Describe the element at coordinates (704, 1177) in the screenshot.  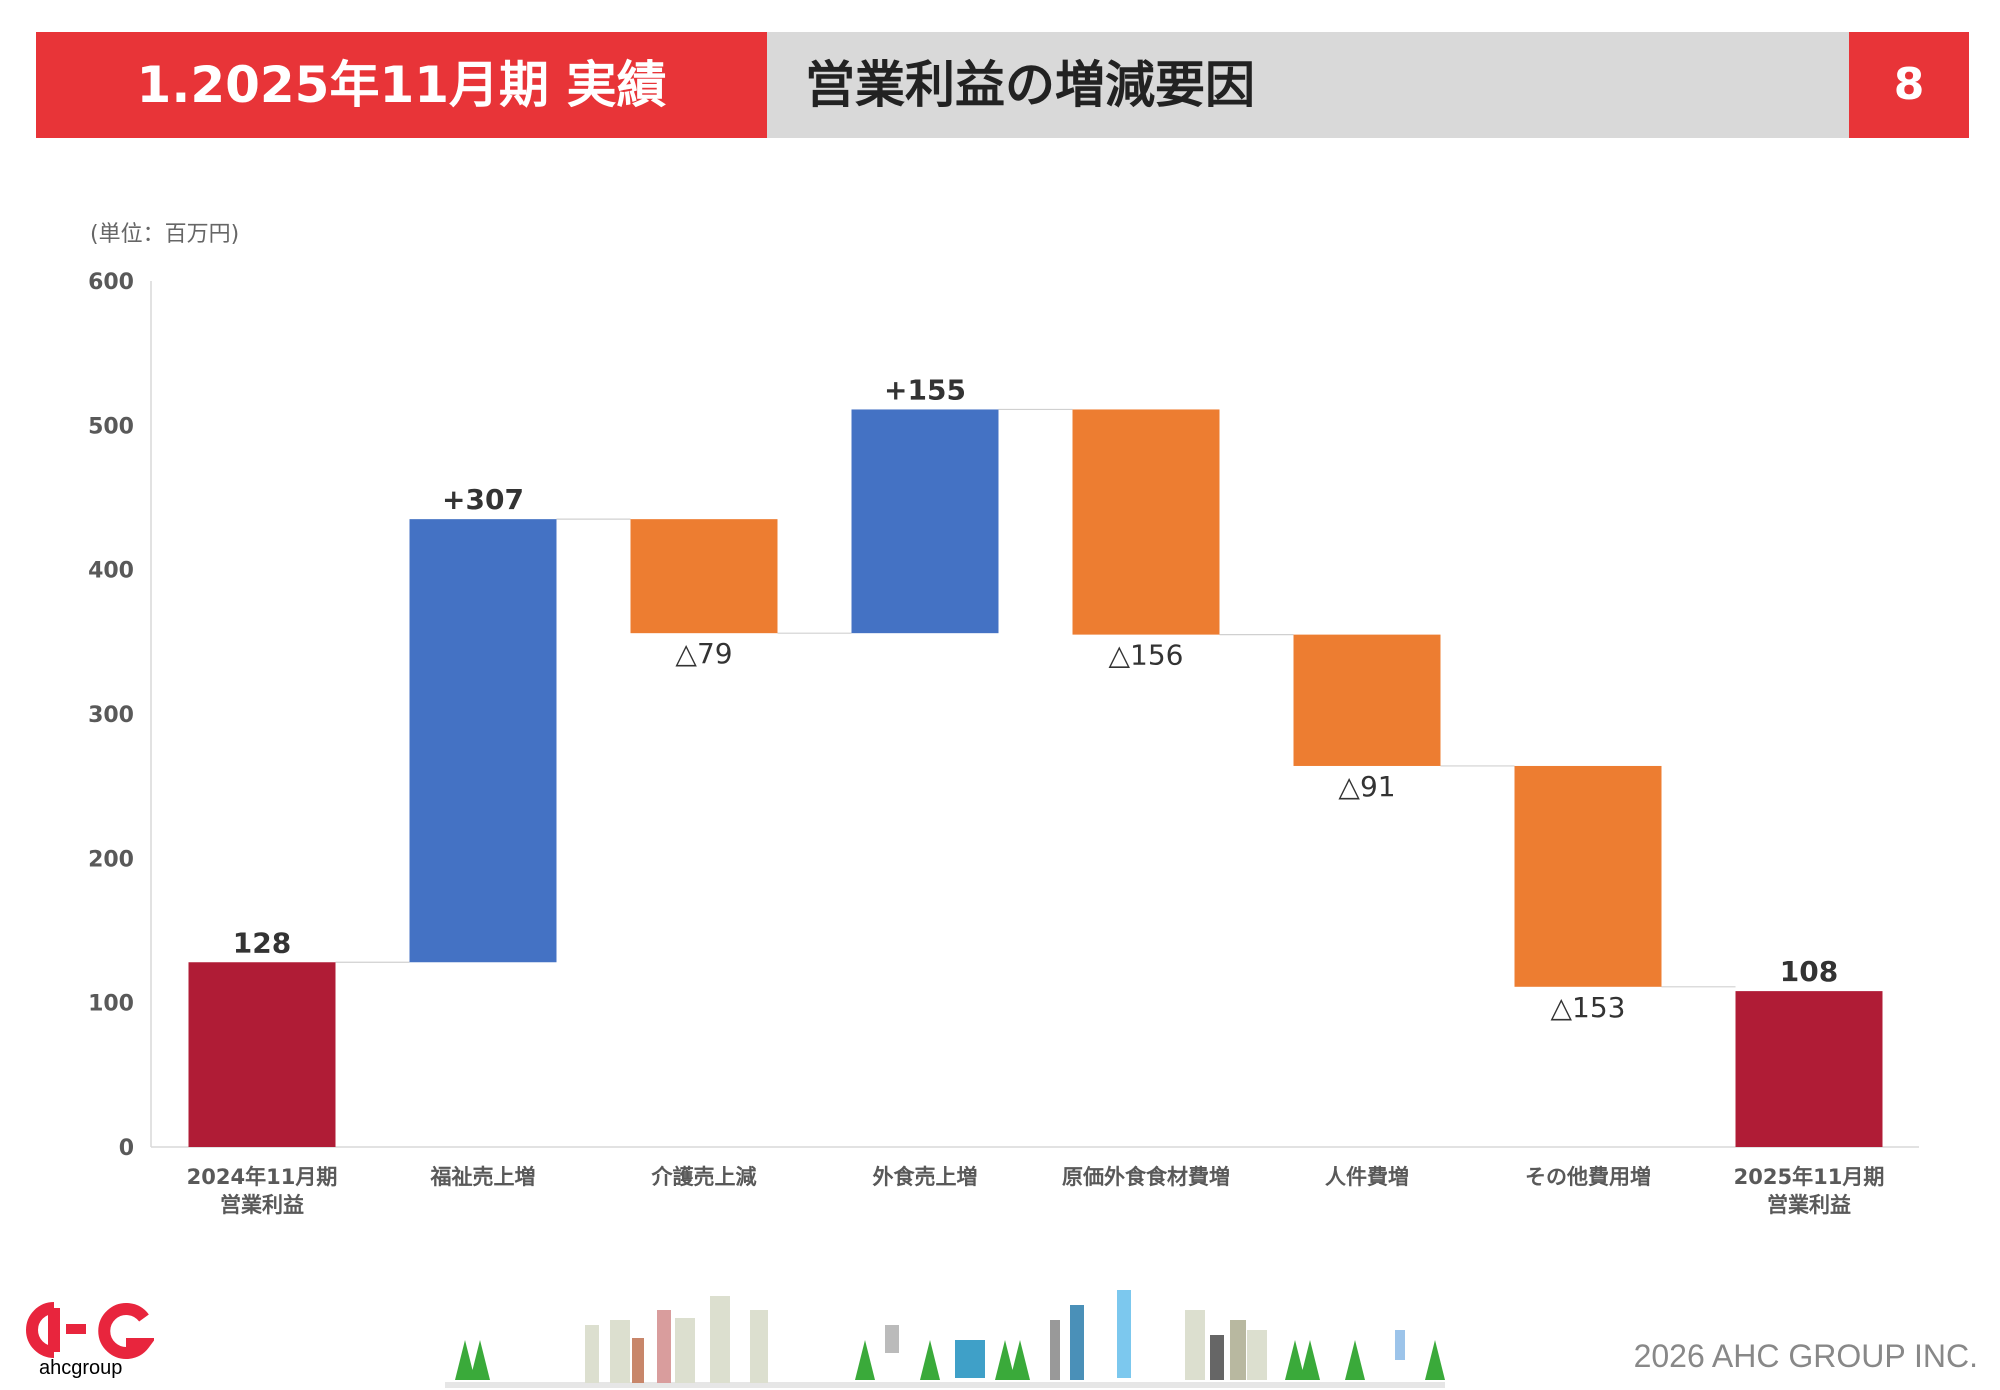
I see `category-label: 介護売上減` at that location.